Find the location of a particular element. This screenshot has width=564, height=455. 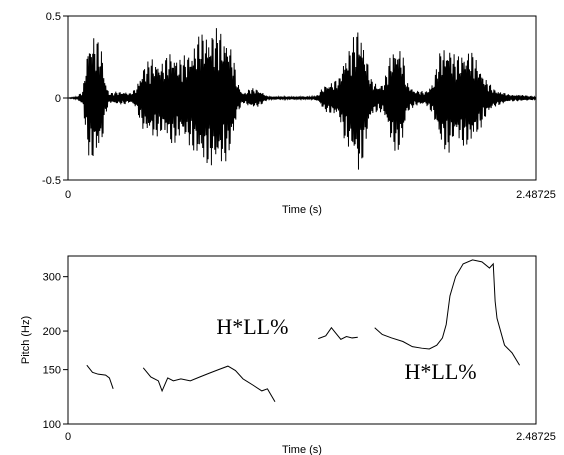

pitch-y-axis-title: Pitch (Hz) is located at coordinates (26, 340).